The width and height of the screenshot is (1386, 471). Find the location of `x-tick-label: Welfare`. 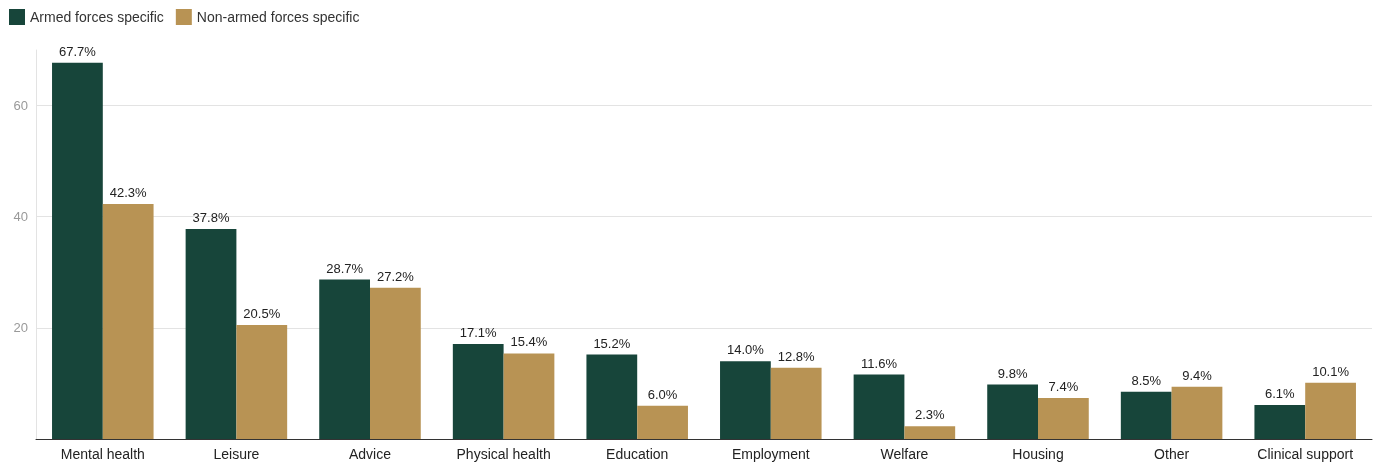

x-tick-label: Welfare is located at coordinates (904, 454).